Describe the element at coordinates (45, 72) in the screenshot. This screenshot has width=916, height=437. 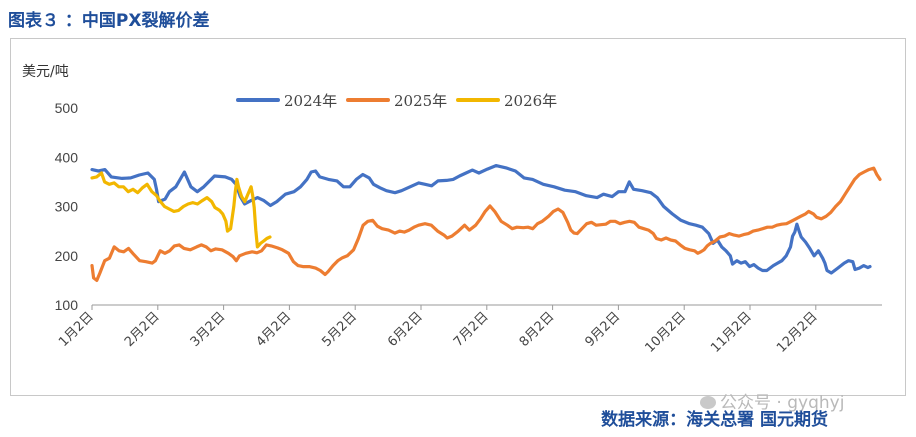
I see `y-axis-label: 美元/吨` at that location.